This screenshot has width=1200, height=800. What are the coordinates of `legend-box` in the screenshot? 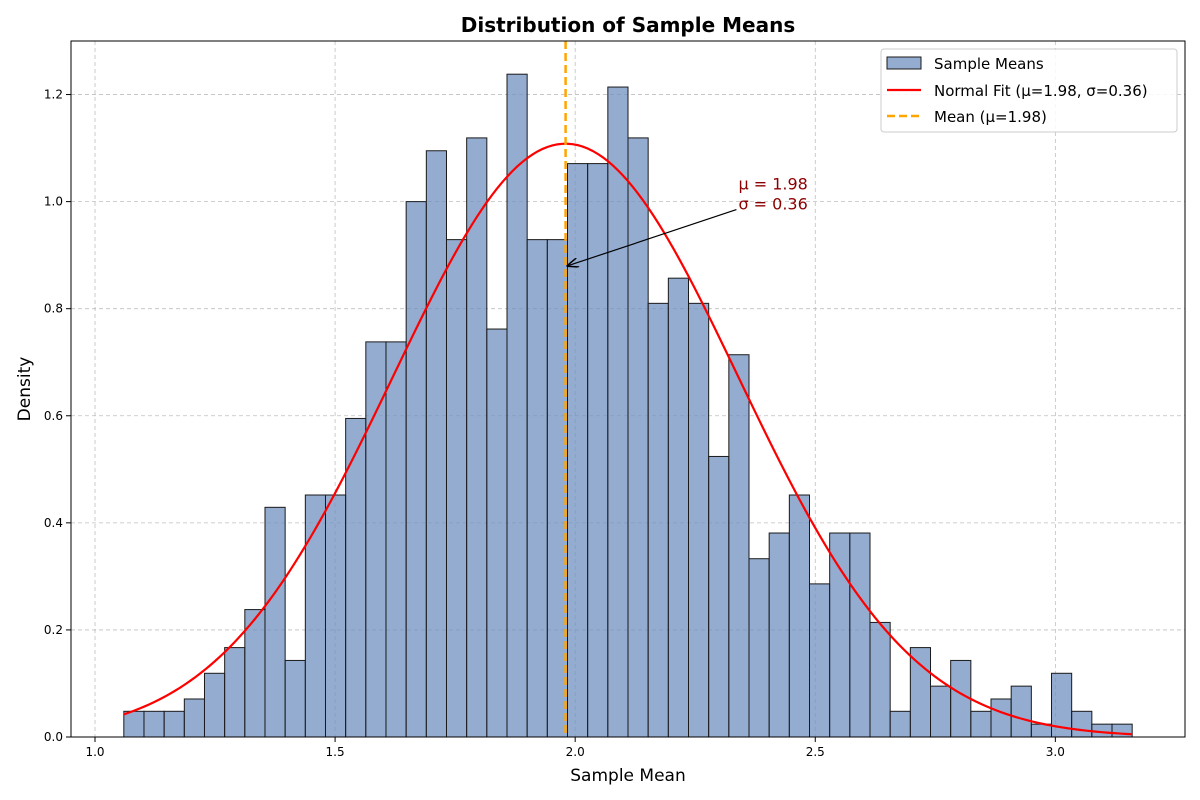 It's located at (1029, 90).